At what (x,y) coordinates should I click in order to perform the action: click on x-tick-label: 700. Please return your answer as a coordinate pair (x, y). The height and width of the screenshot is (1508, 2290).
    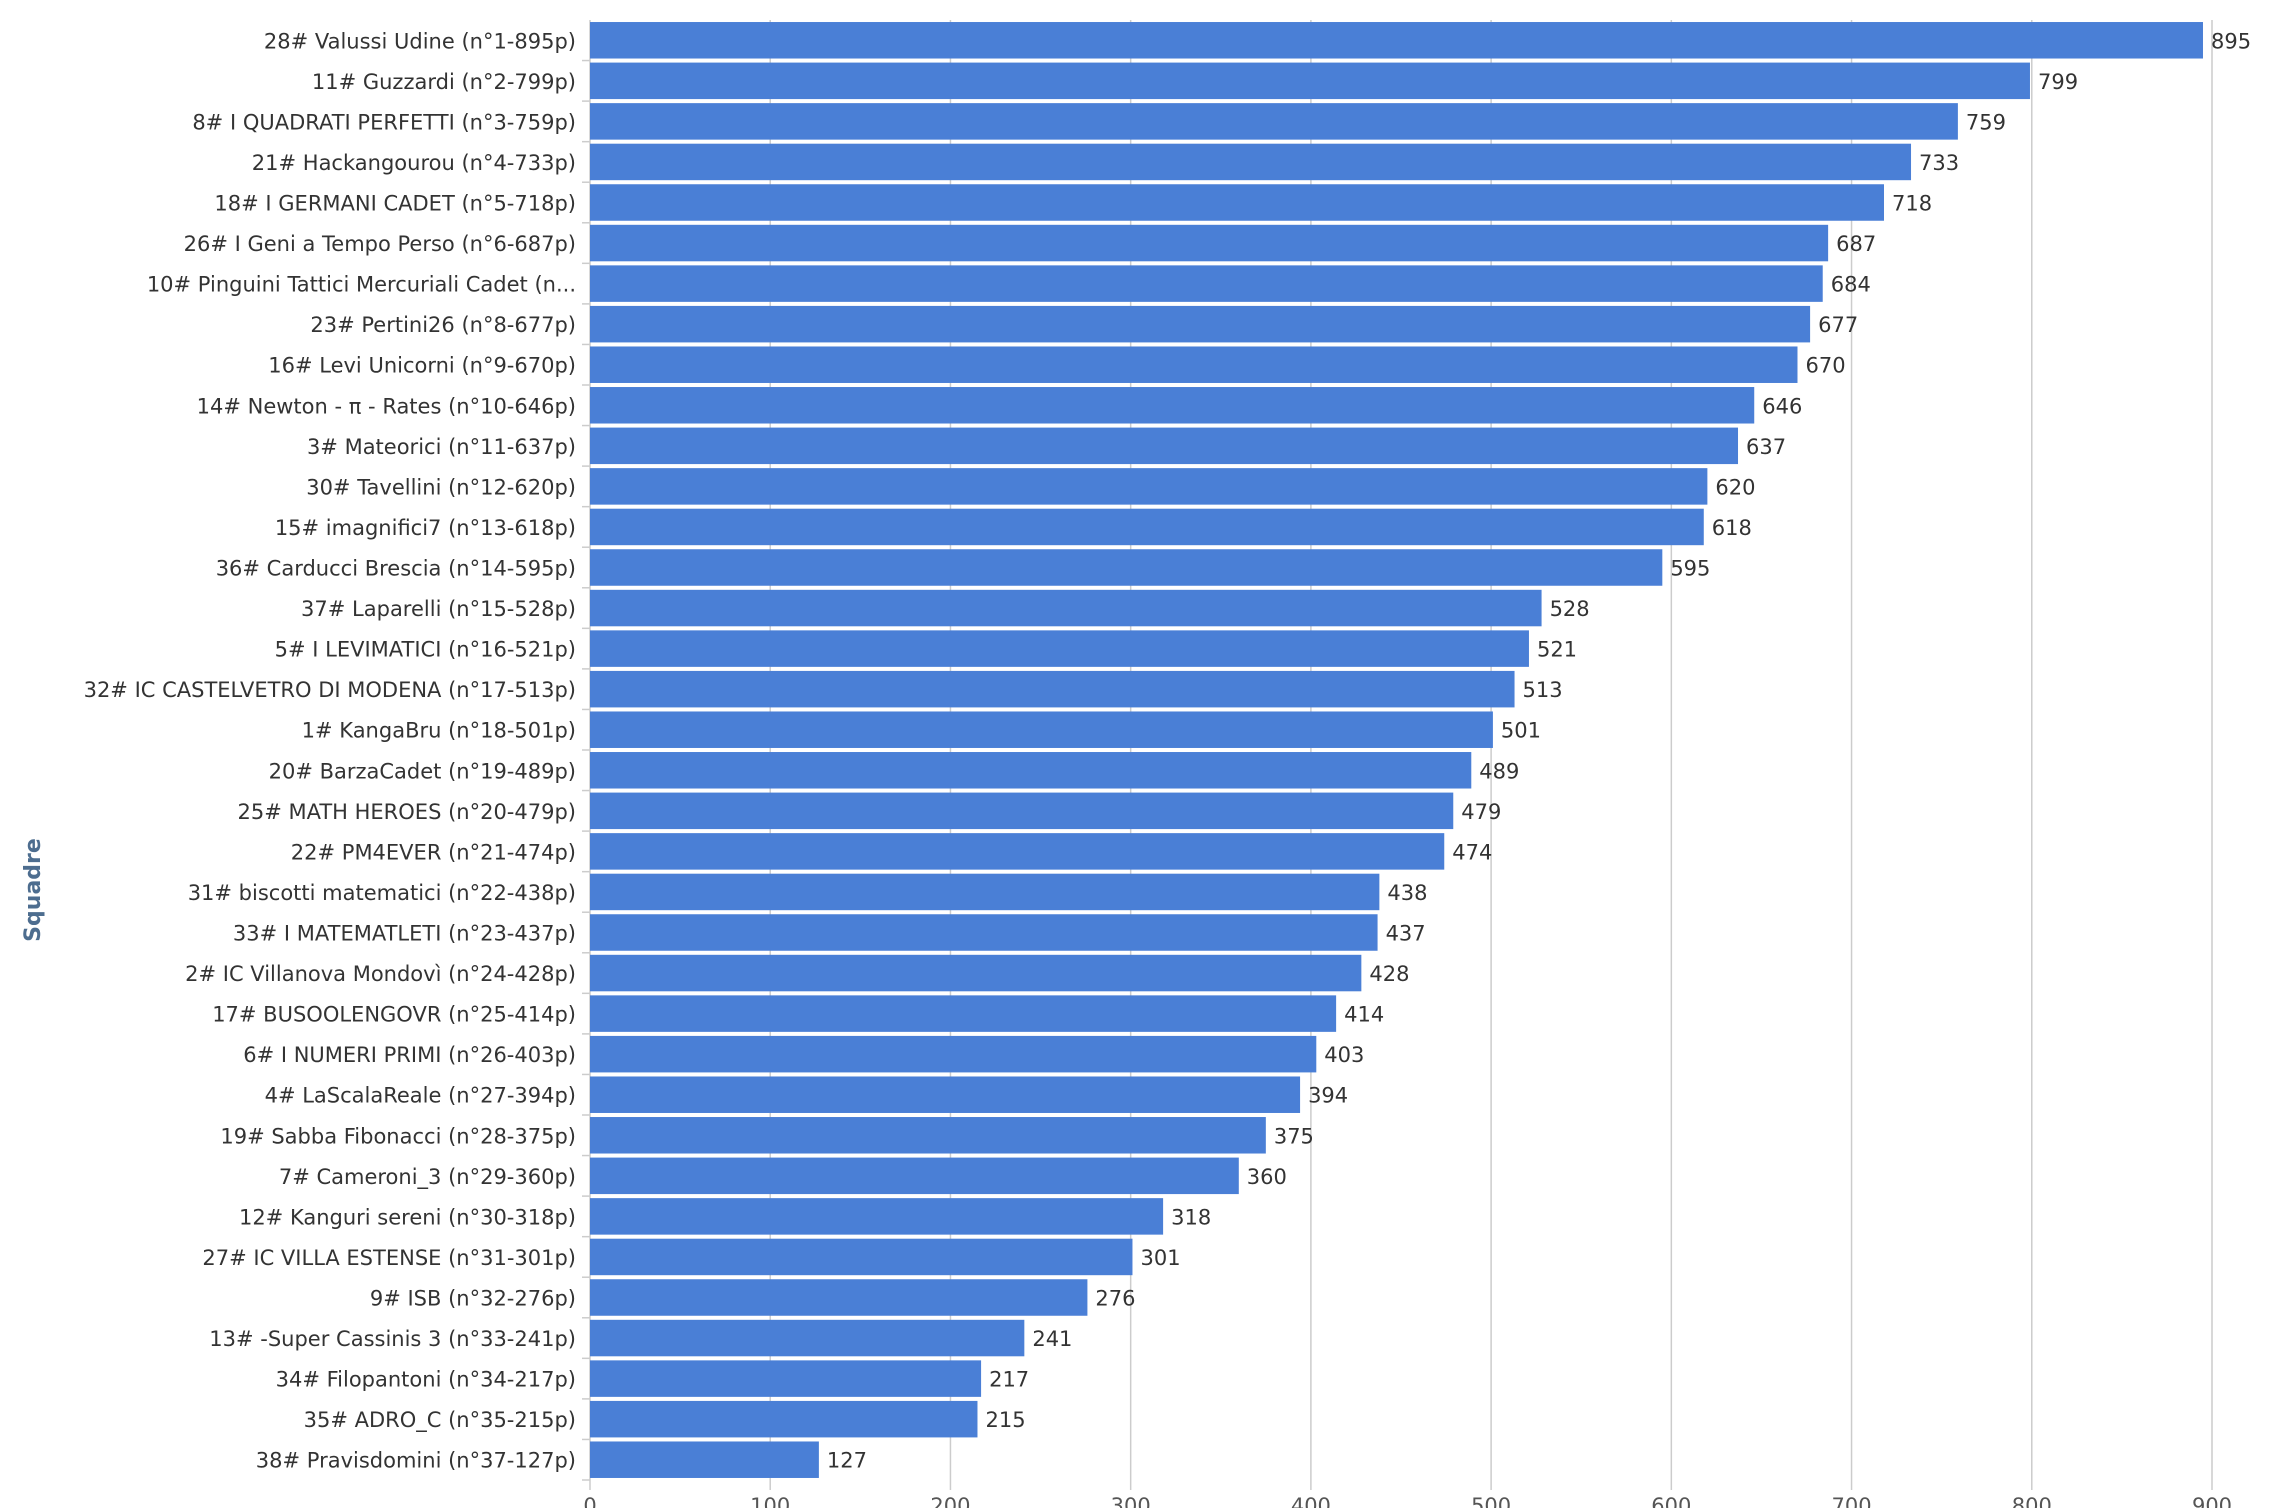
    Looking at the image, I should click on (1852, 1501).